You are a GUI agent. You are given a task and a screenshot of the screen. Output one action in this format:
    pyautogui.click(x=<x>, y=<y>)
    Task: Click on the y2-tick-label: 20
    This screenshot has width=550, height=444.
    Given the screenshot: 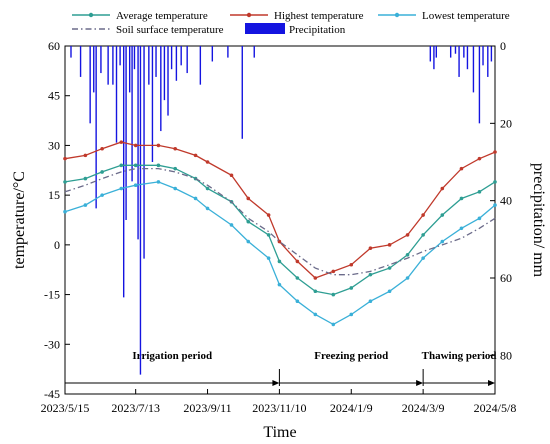 What is the action you would take?
    pyautogui.click(x=506, y=123)
    